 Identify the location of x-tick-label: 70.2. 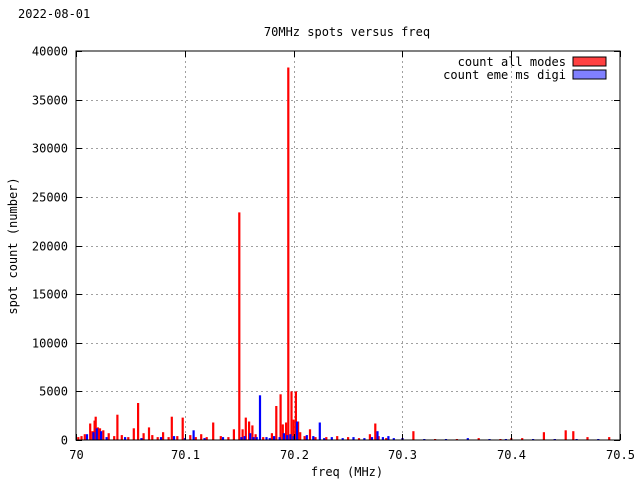
(294, 455).